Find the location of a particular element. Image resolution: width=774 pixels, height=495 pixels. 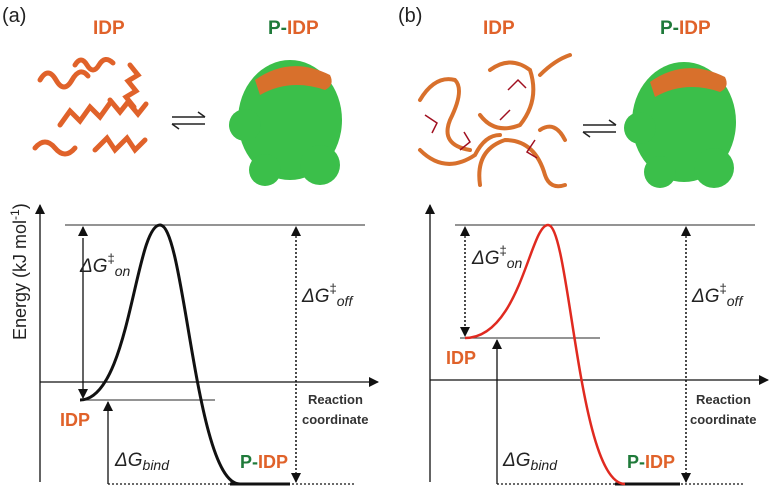

disordered-chains is located at coordinates (495, 121).